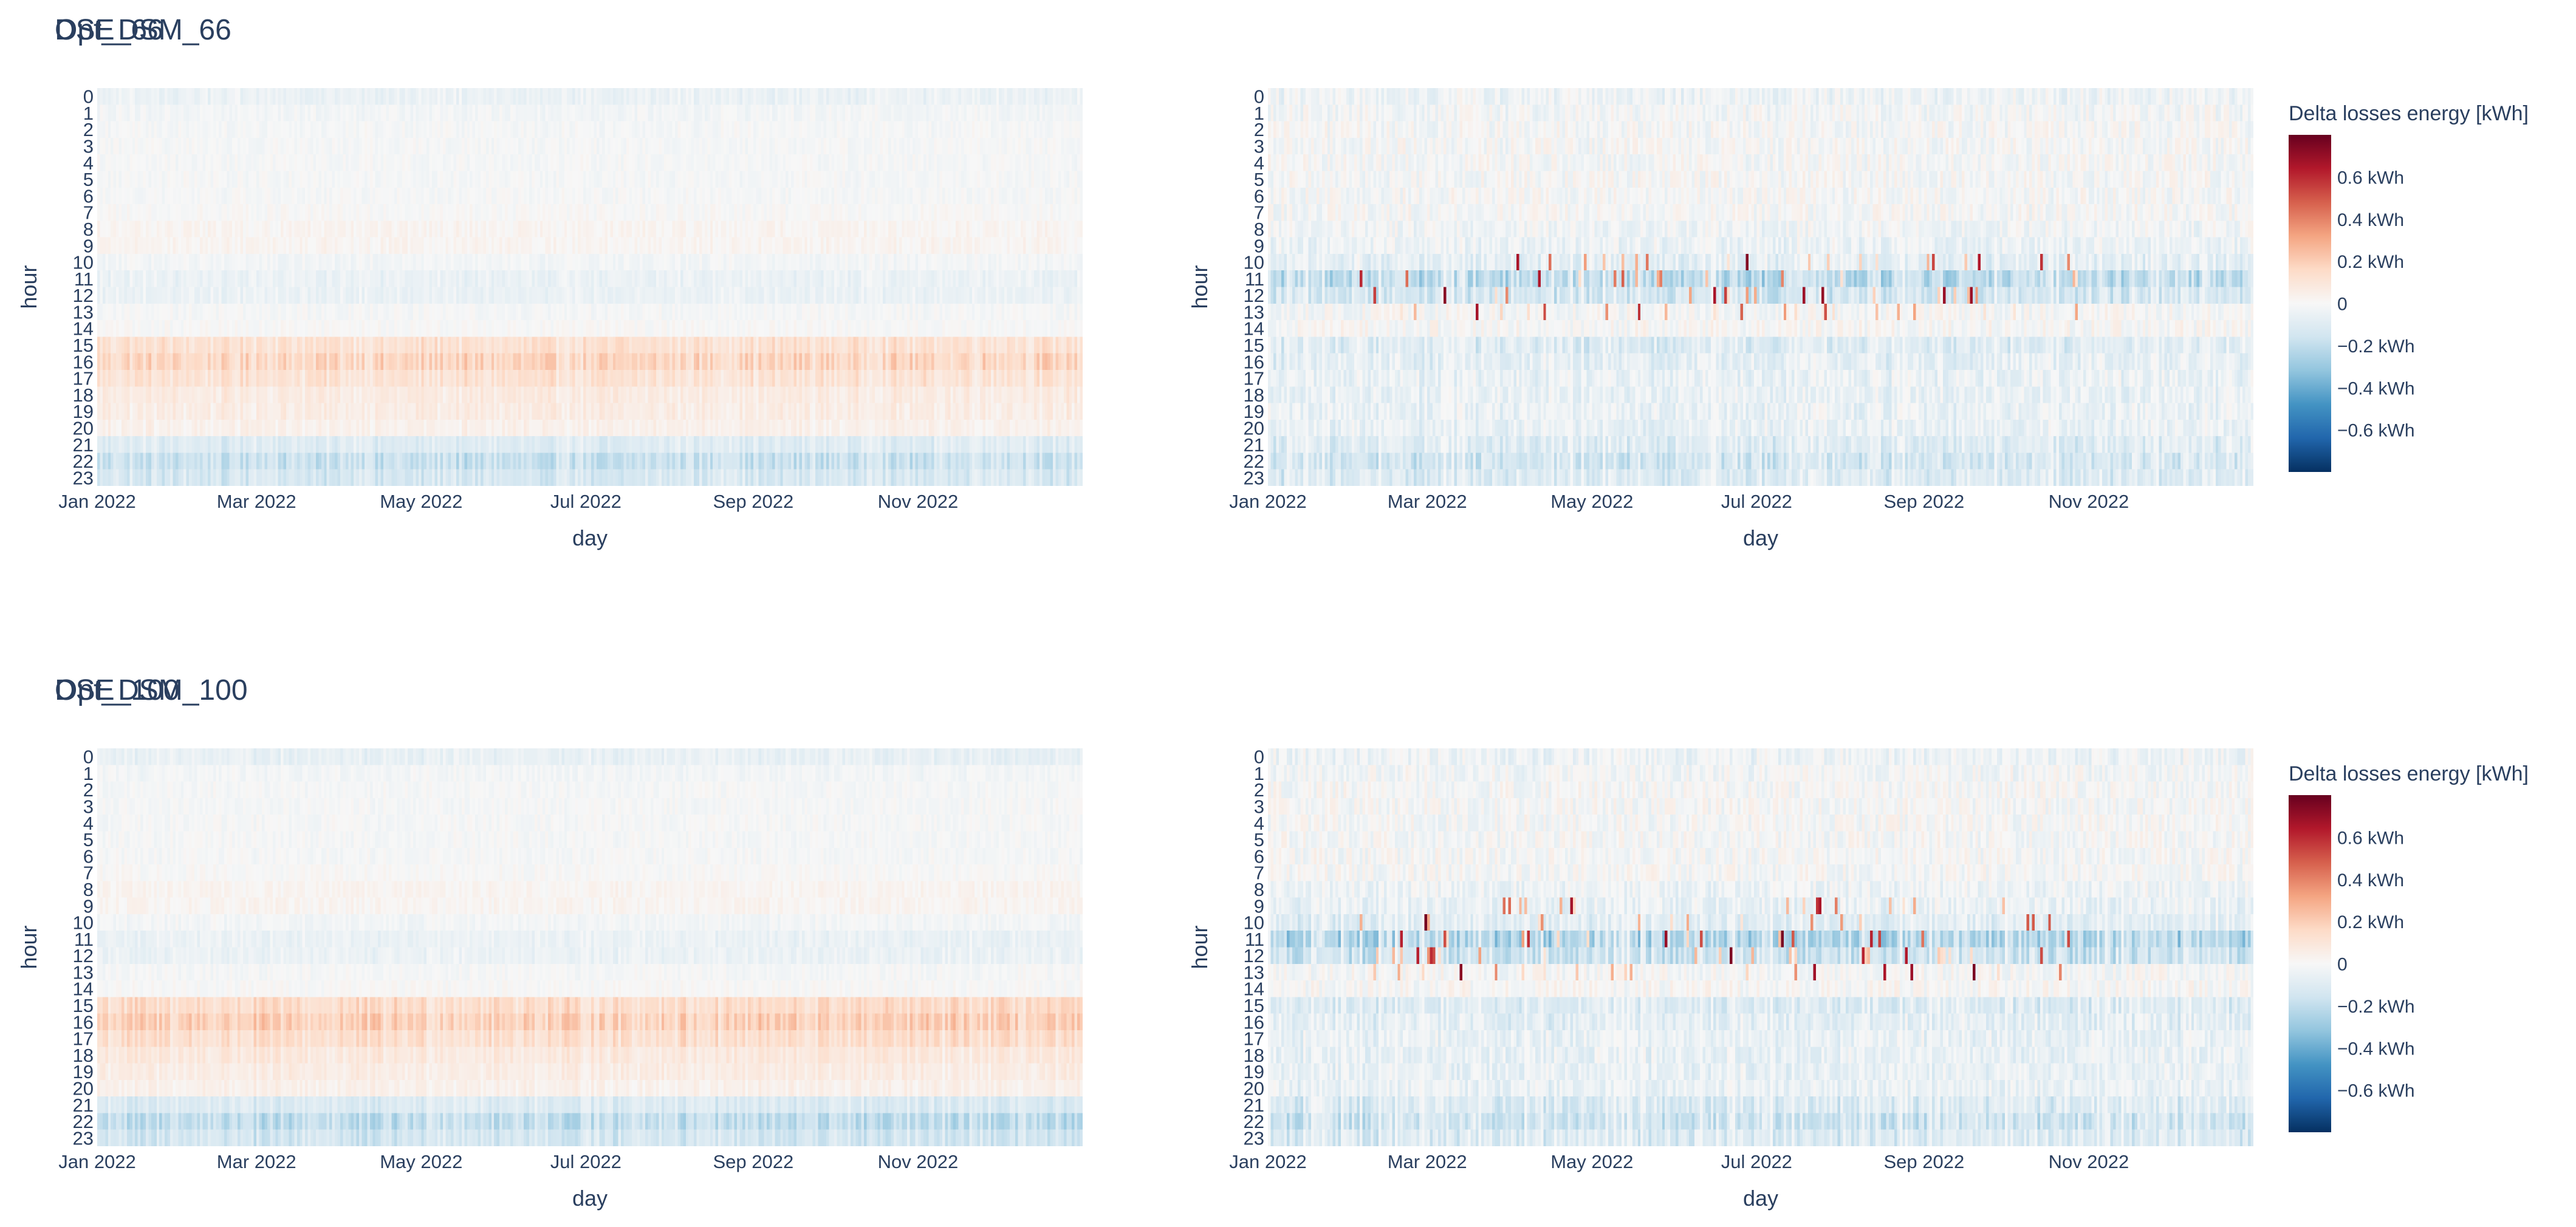 The height and width of the screenshot is (1227, 2576). I want to click on y-tick-label: 10, so click(83, 923).